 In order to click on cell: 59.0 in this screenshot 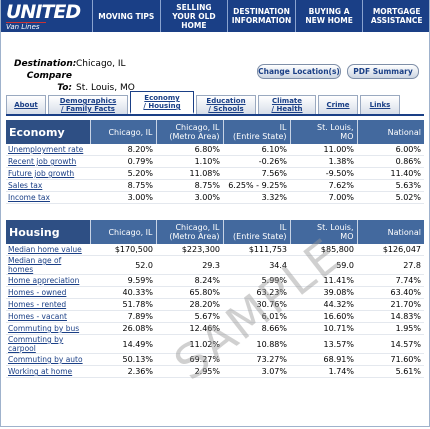, I will do `click(323, 265)`.